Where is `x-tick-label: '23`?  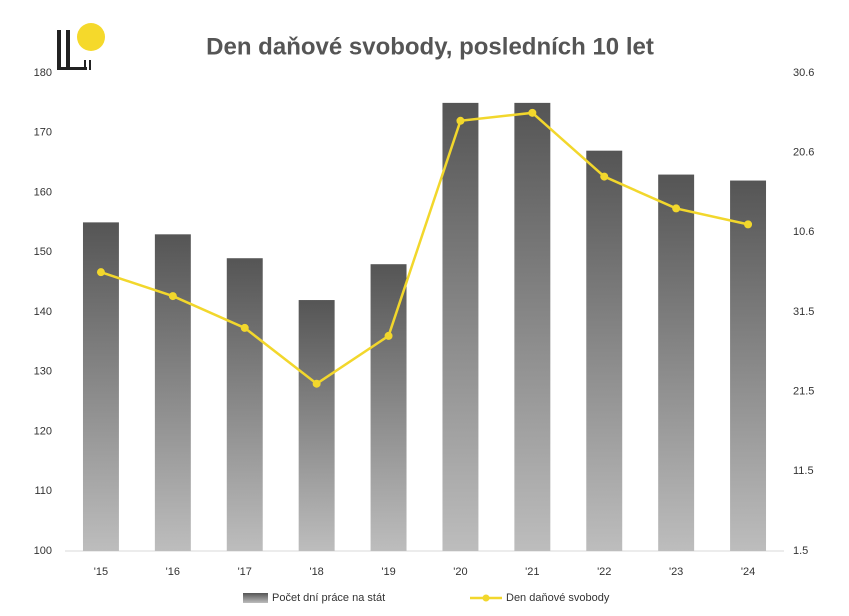 x-tick-label: '23 is located at coordinates (676, 572).